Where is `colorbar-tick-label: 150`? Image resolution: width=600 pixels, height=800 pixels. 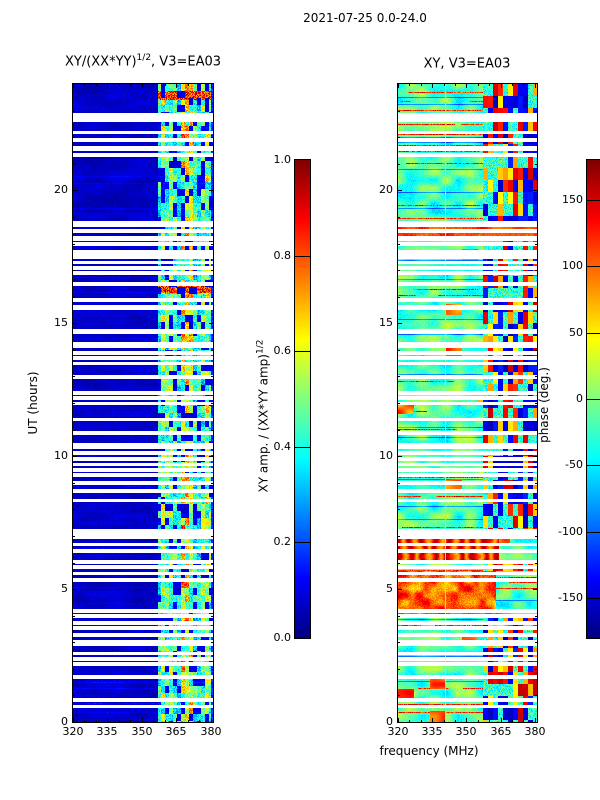
colorbar-tick-label: 150 is located at coordinates (572, 199).